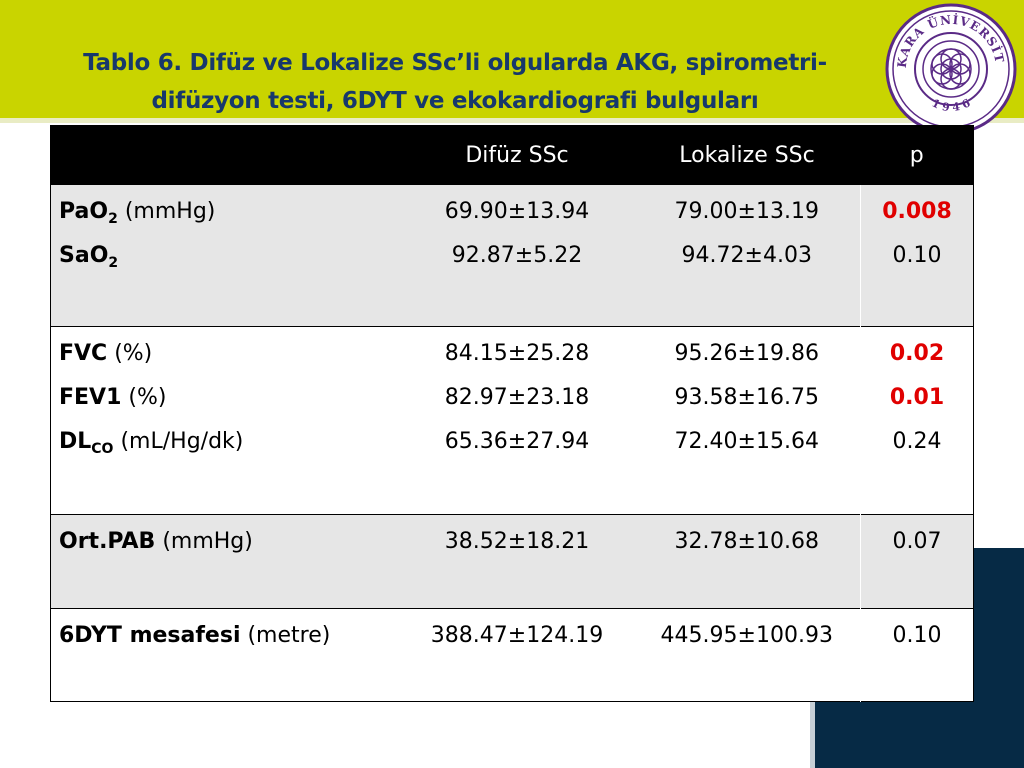 The width and height of the screenshot is (1024, 768). Describe the element at coordinates (917, 561) in the screenshot. I see `cell-p: 0.07` at that location.